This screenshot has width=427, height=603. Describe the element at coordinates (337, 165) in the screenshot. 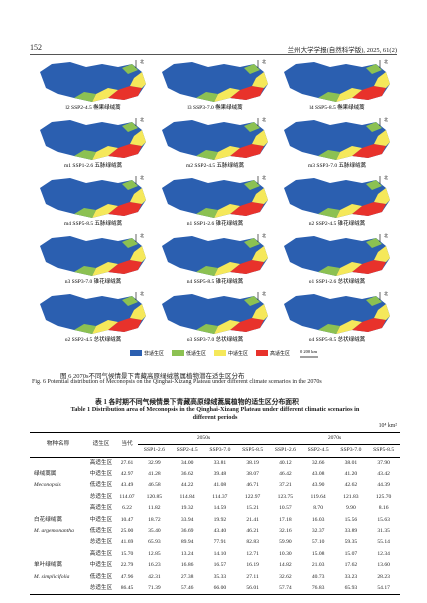

I see `panel-label: m3 SSP3-7.0 五脉绿绒蒿` at that location.